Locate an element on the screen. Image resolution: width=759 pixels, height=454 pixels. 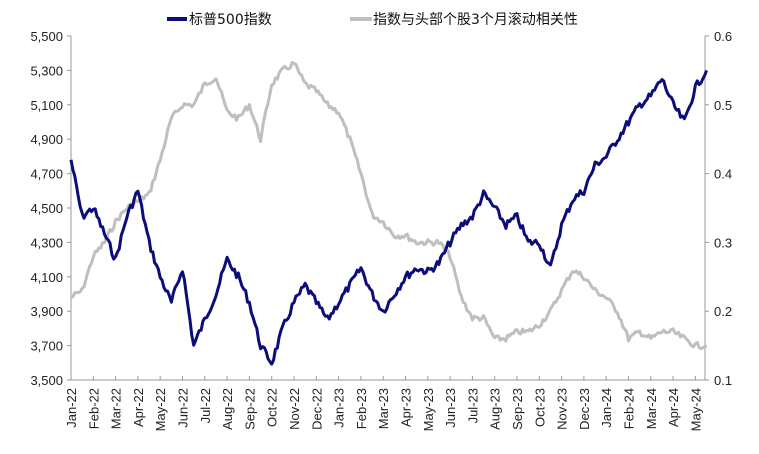
x-tick-label: Feb-22 is located at coordinates (93, 408).